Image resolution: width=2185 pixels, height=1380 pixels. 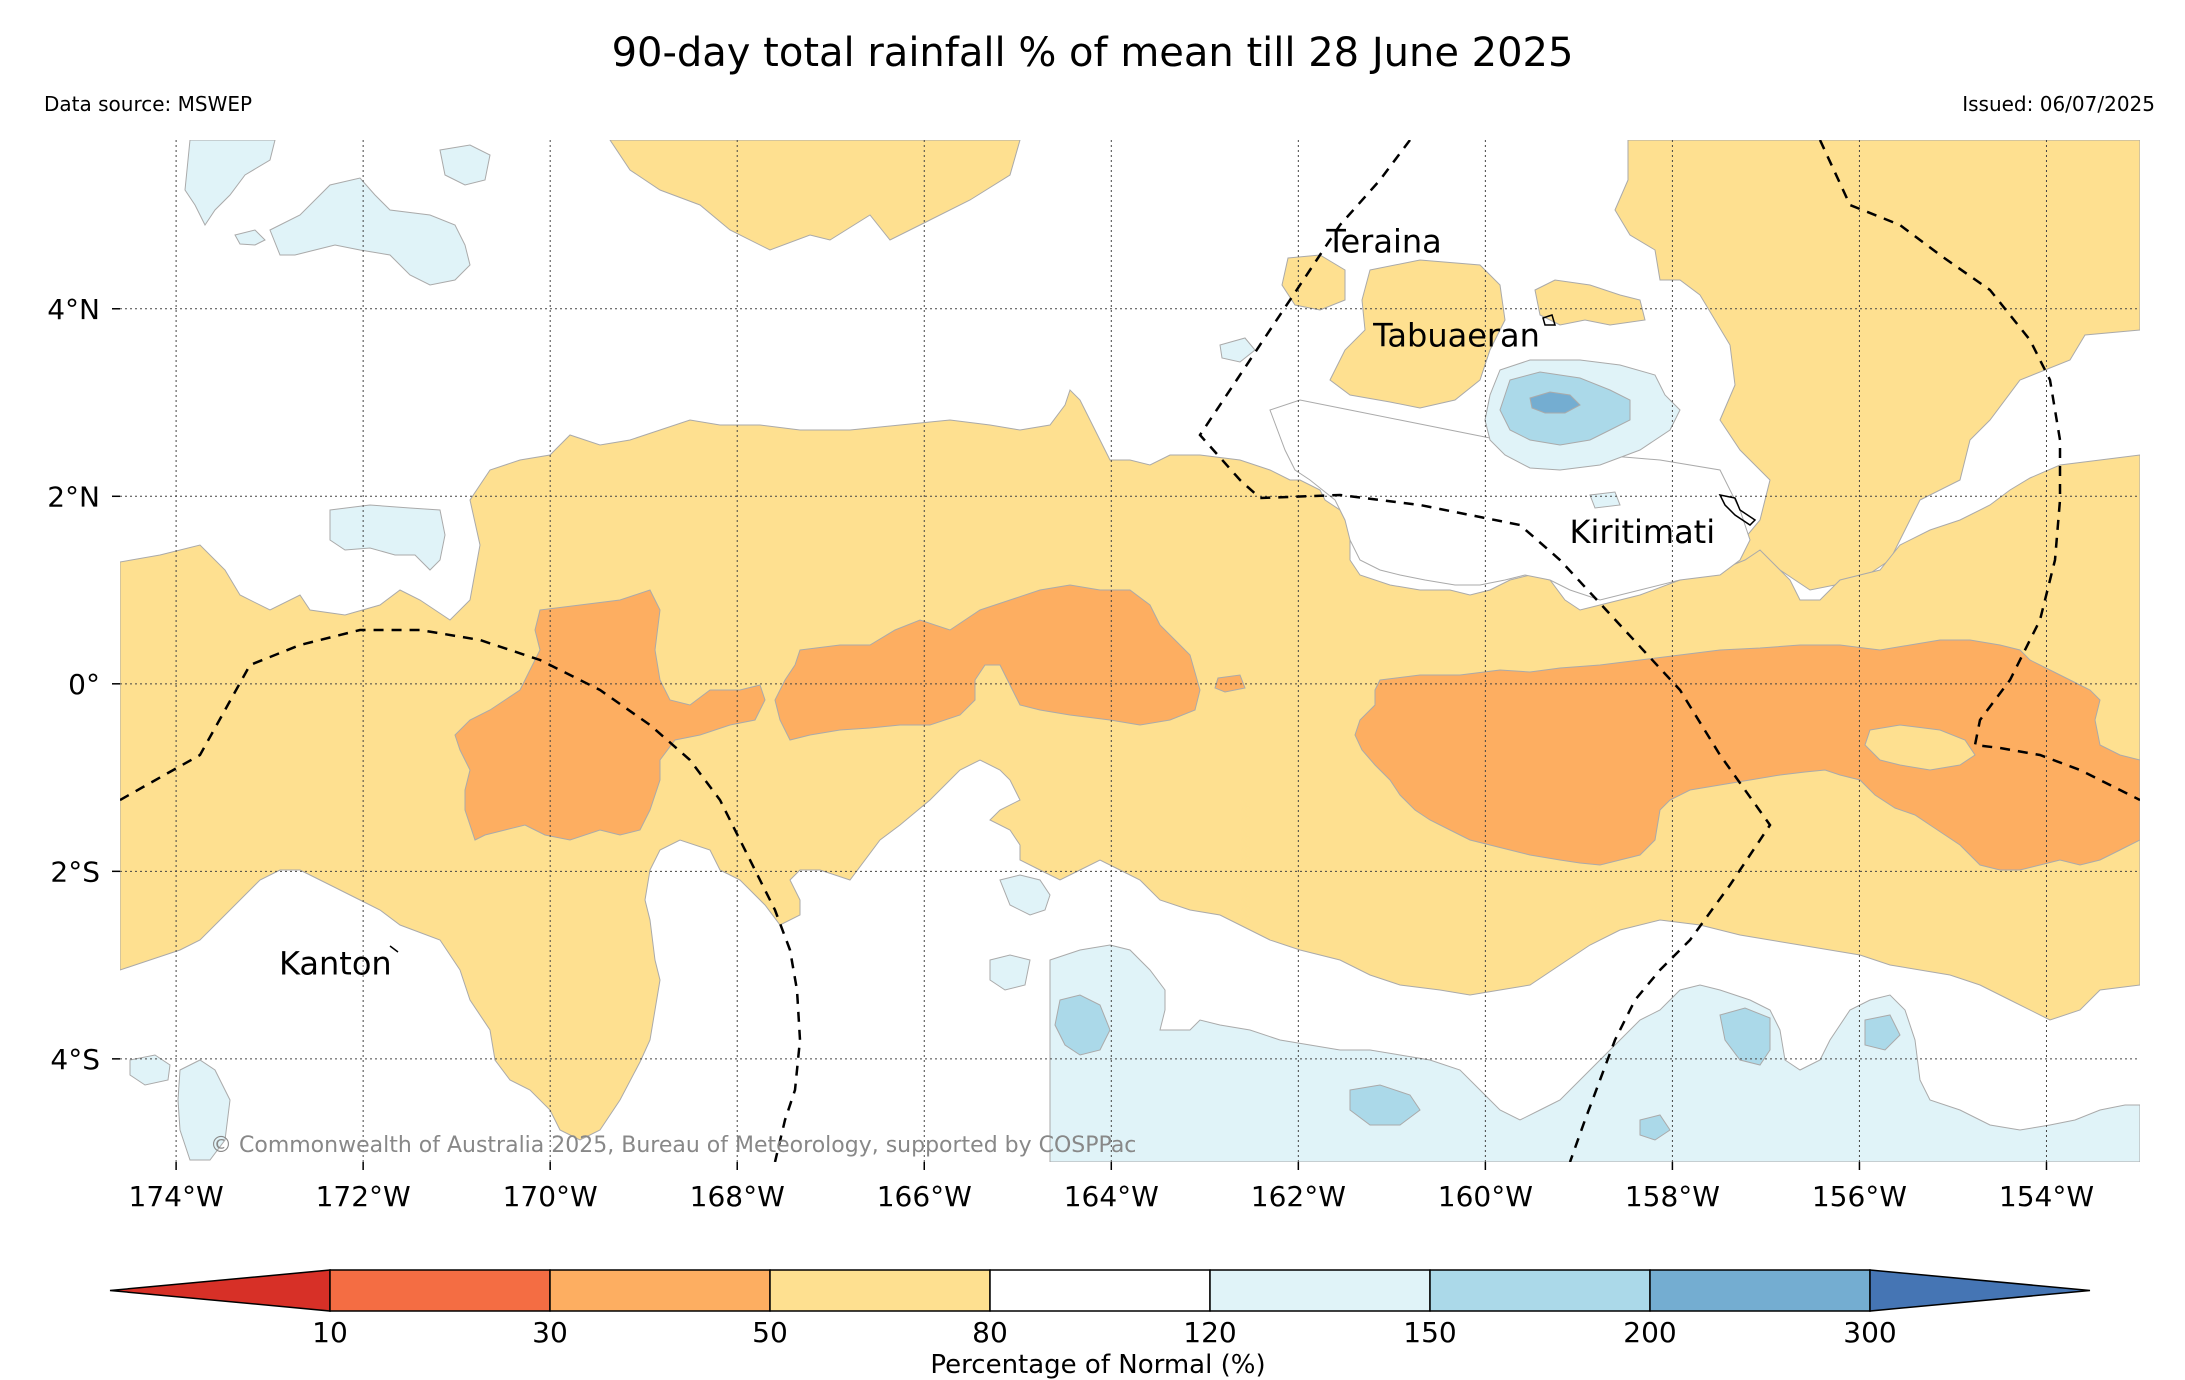 What do you see at coordinates (1097, 1365) in the screenshot?
I see `colorbar-label: Percentage of Normal (%)` at bounding box center [1097, 1365].